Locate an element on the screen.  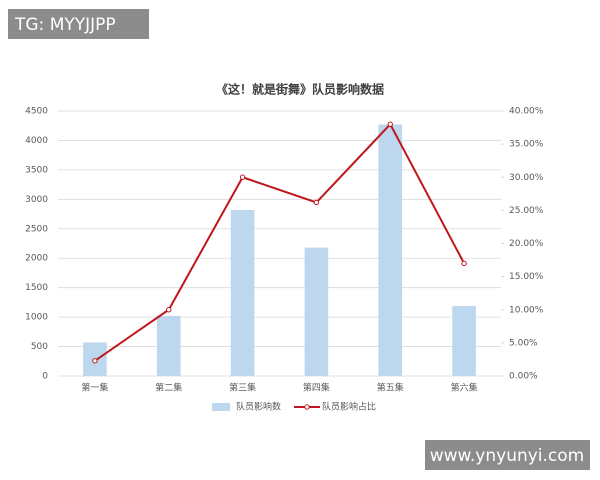
y-tick-label: 1500 is located at coordinates (36, 288).